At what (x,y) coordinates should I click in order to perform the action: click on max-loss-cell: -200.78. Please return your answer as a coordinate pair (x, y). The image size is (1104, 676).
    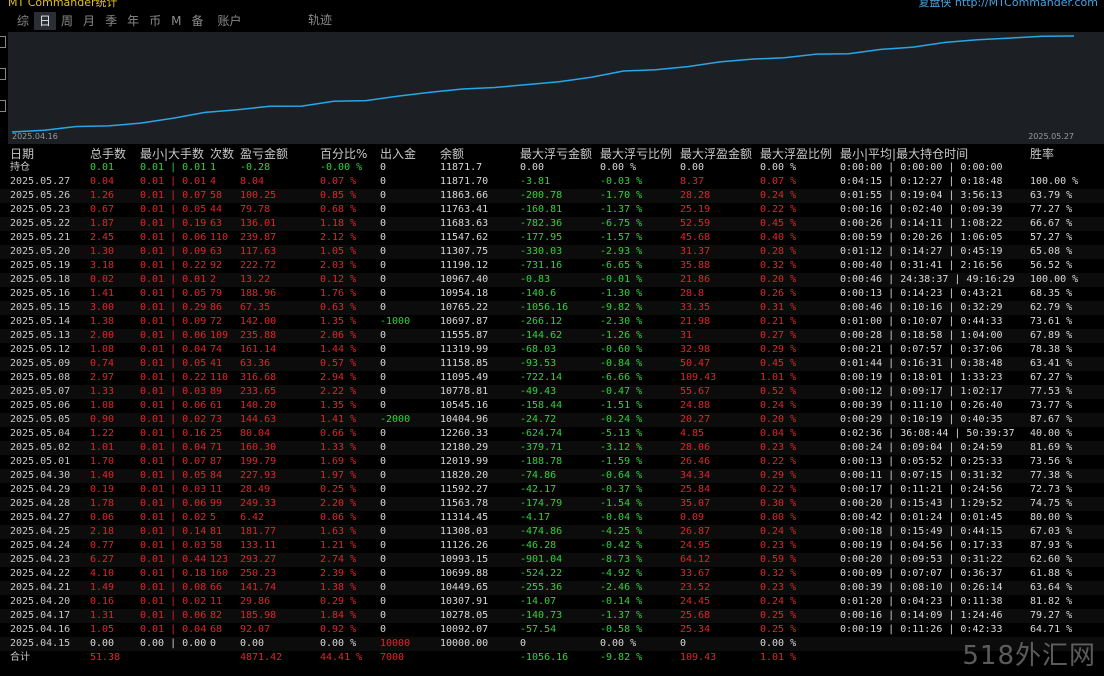
    Looking at the image, I should click on (541, 195).